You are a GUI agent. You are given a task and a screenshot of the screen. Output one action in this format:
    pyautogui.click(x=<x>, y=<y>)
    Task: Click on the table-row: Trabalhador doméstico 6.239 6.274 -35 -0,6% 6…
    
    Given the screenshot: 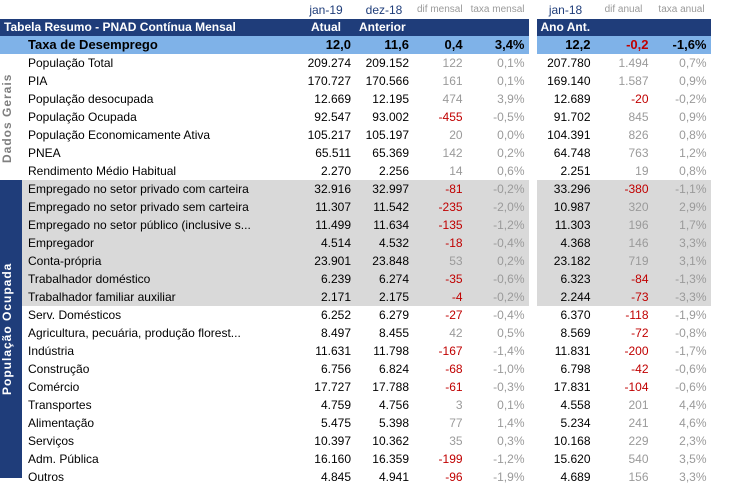 What is the action you would take?
    pyautogui.click(x=355, y=279)
    